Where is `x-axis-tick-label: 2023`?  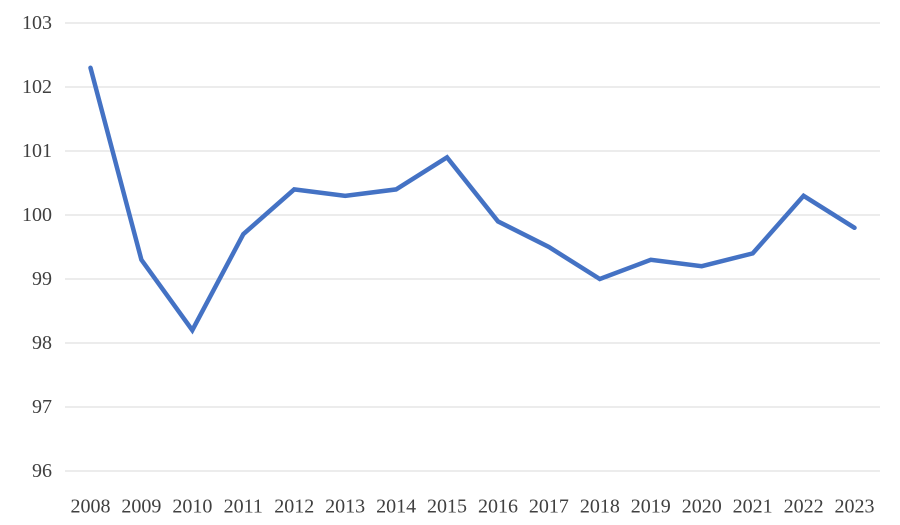
x-axis-tick-label: 2023 is located at coordinates (855, 507).